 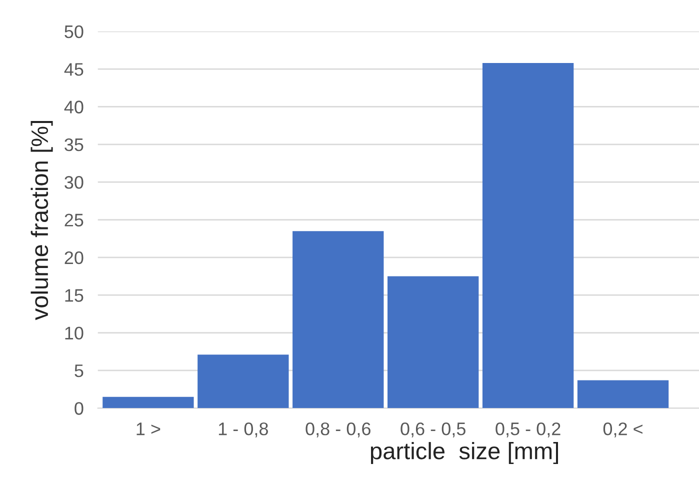 I want to click on x-tick-label: 1 - 0,8, so click(x=243, y=430).